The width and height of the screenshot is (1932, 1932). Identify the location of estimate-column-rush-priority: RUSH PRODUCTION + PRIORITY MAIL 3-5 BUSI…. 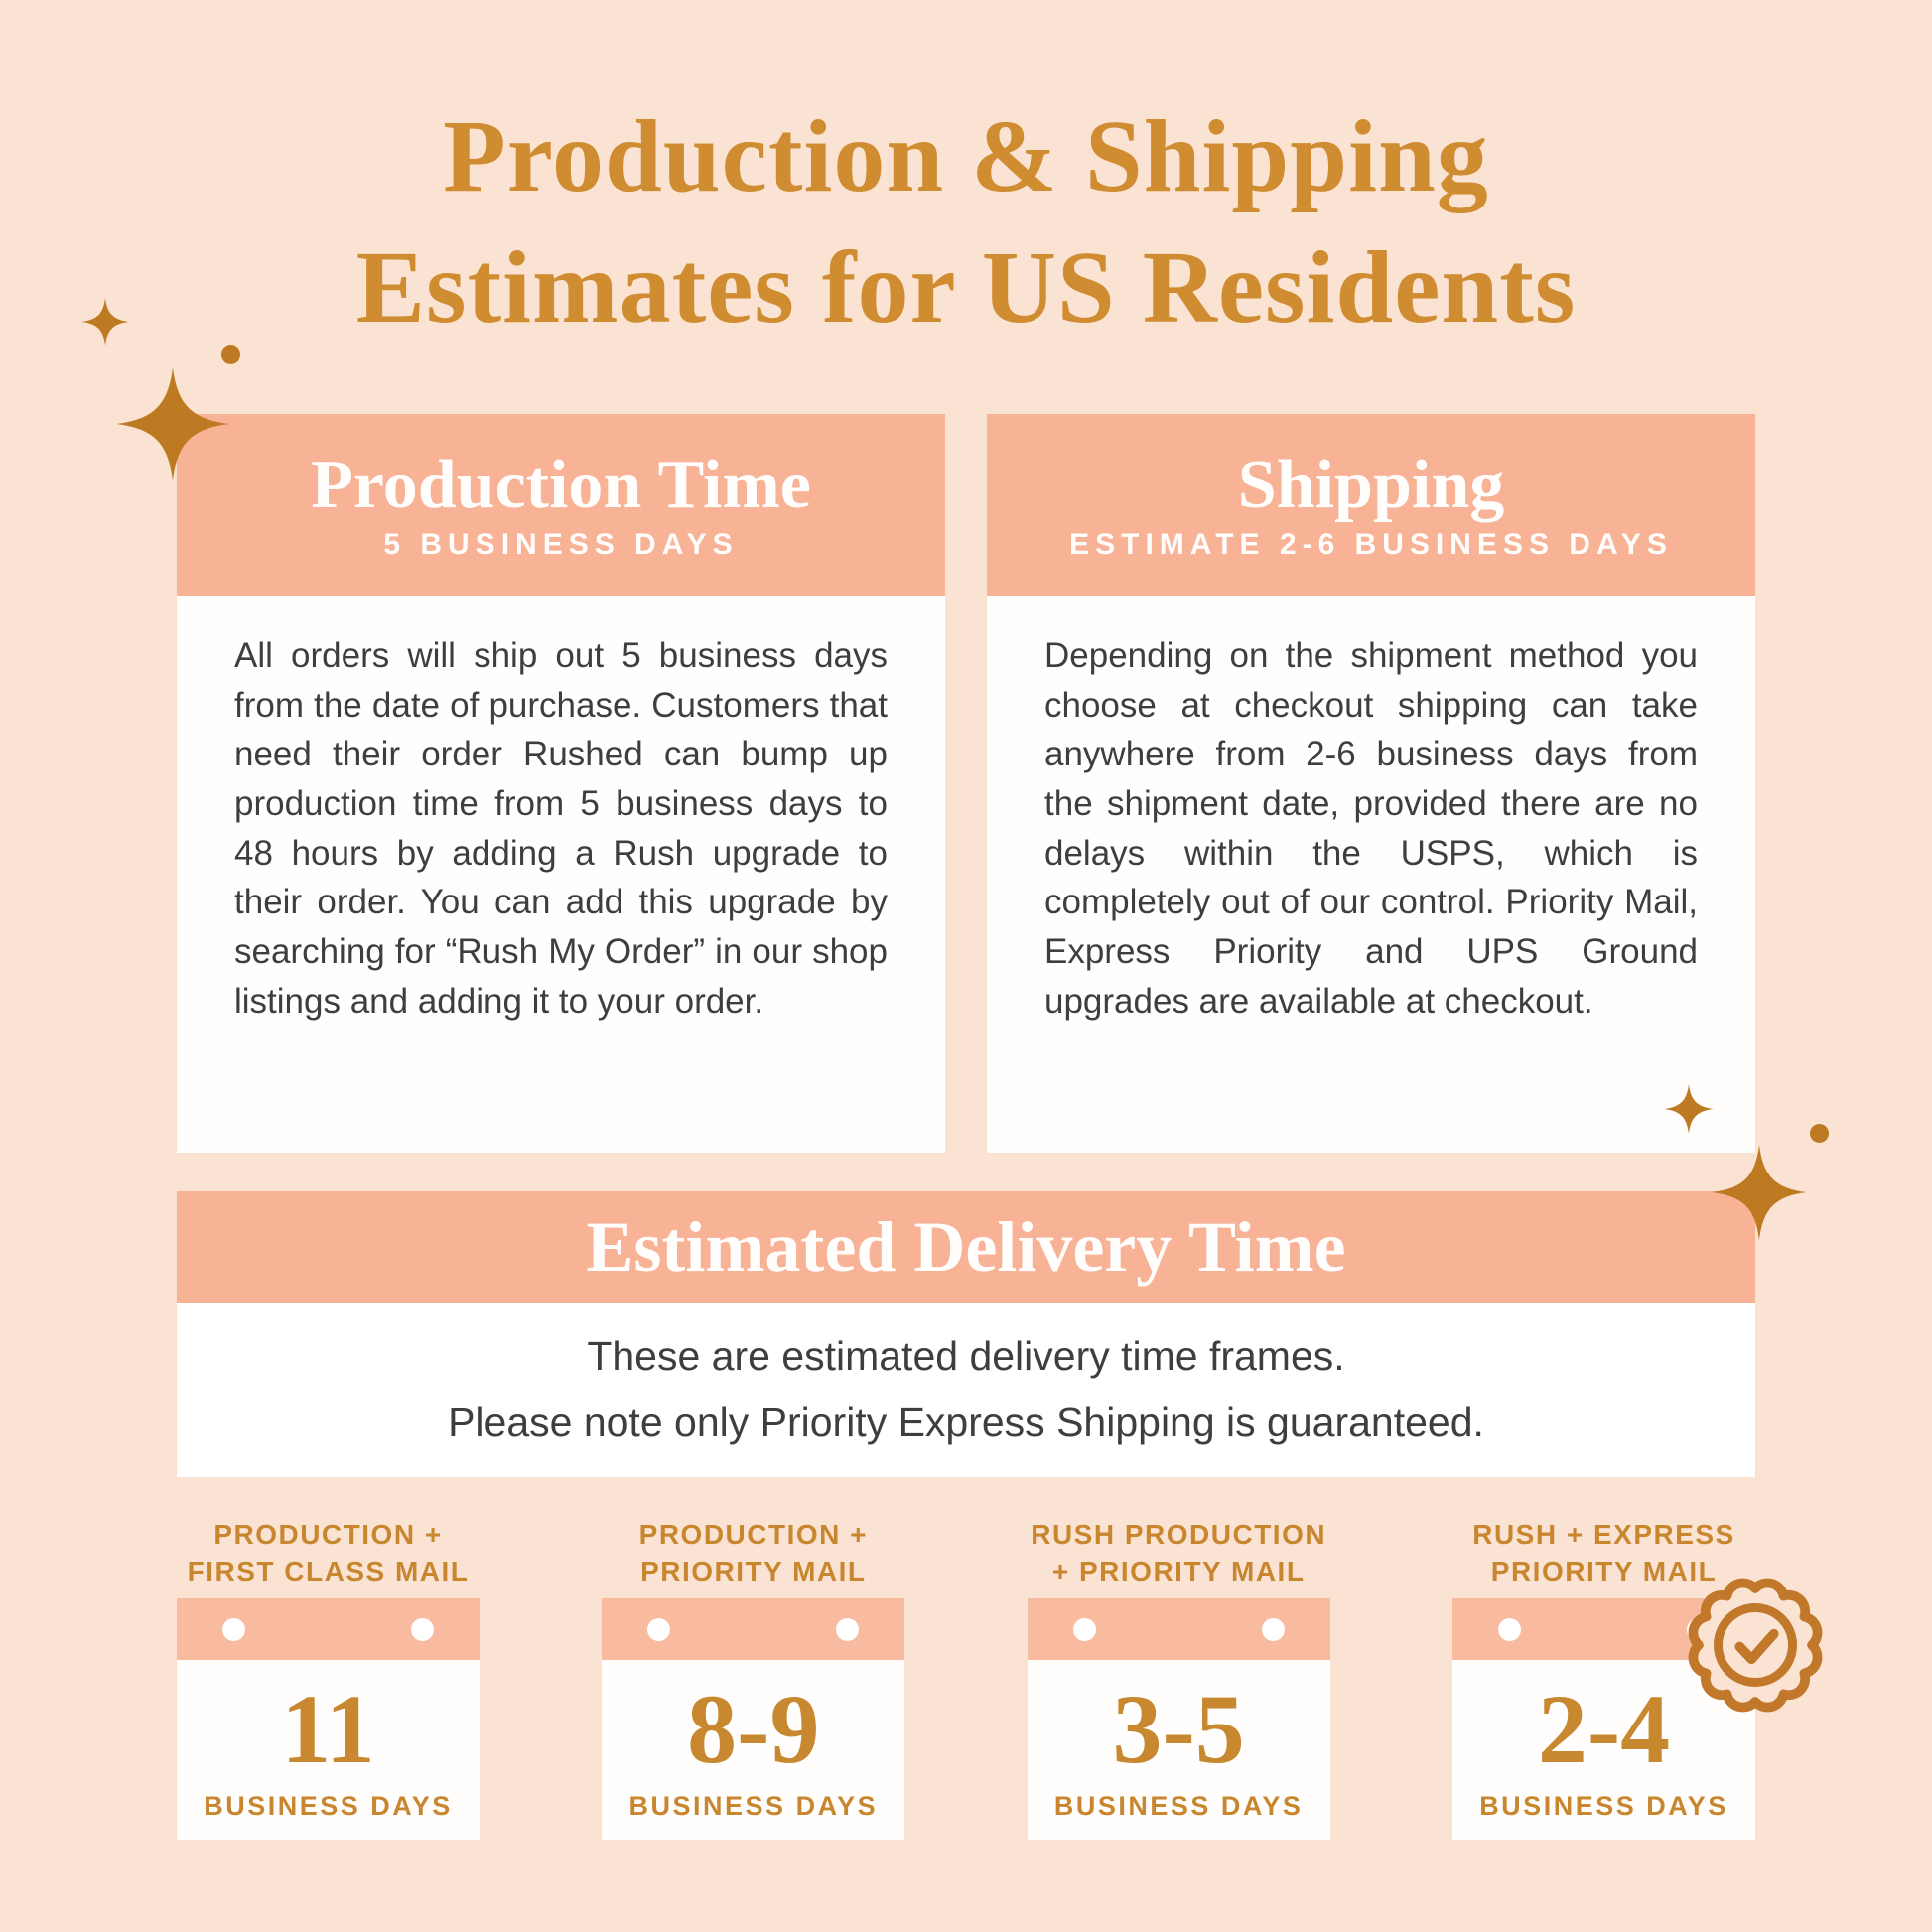
(1178, 1679).